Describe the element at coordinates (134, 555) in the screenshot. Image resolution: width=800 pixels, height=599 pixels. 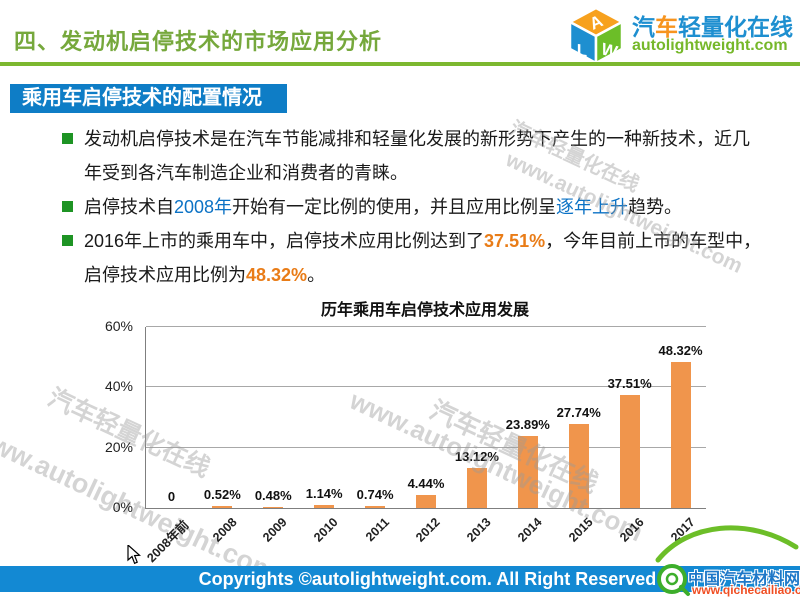
I see `mouse-cursor-icon` at that location.